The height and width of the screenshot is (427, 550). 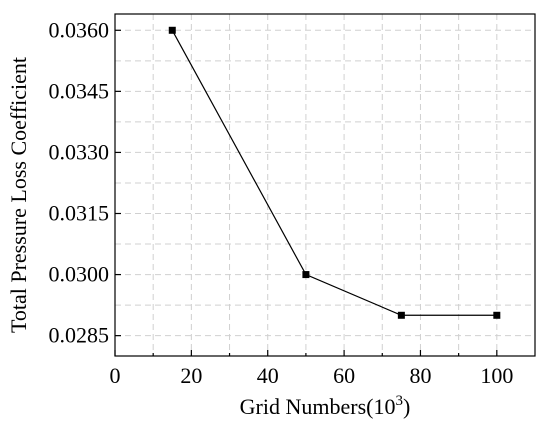 I want to click on x-tick-labels: 0 20 40 60 80 100, so click(x=312, y=375).